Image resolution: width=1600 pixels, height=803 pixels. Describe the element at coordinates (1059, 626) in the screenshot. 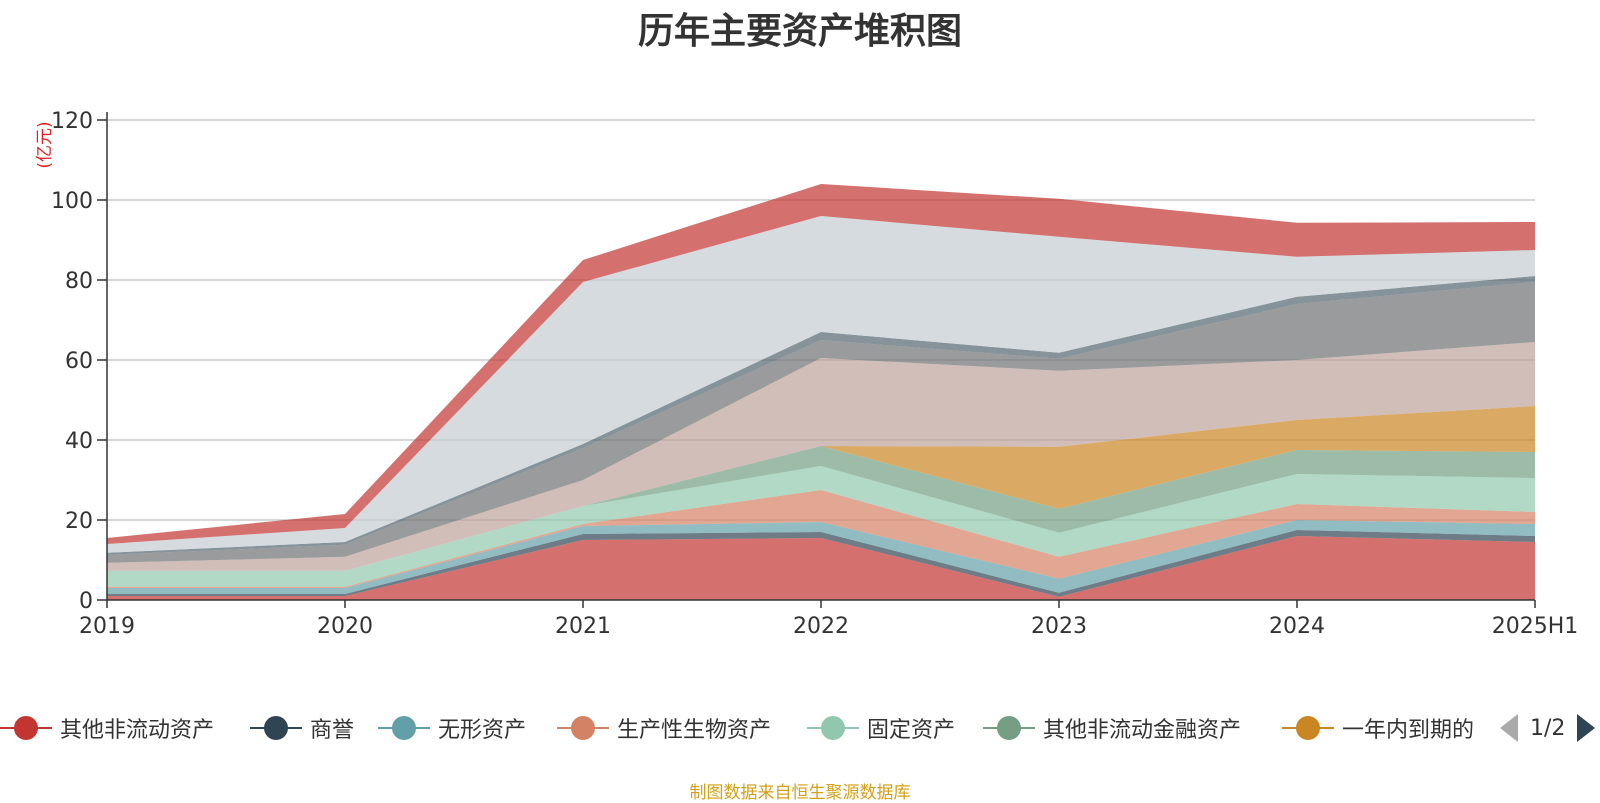

I see `x-tick-label: 2023` at that location.